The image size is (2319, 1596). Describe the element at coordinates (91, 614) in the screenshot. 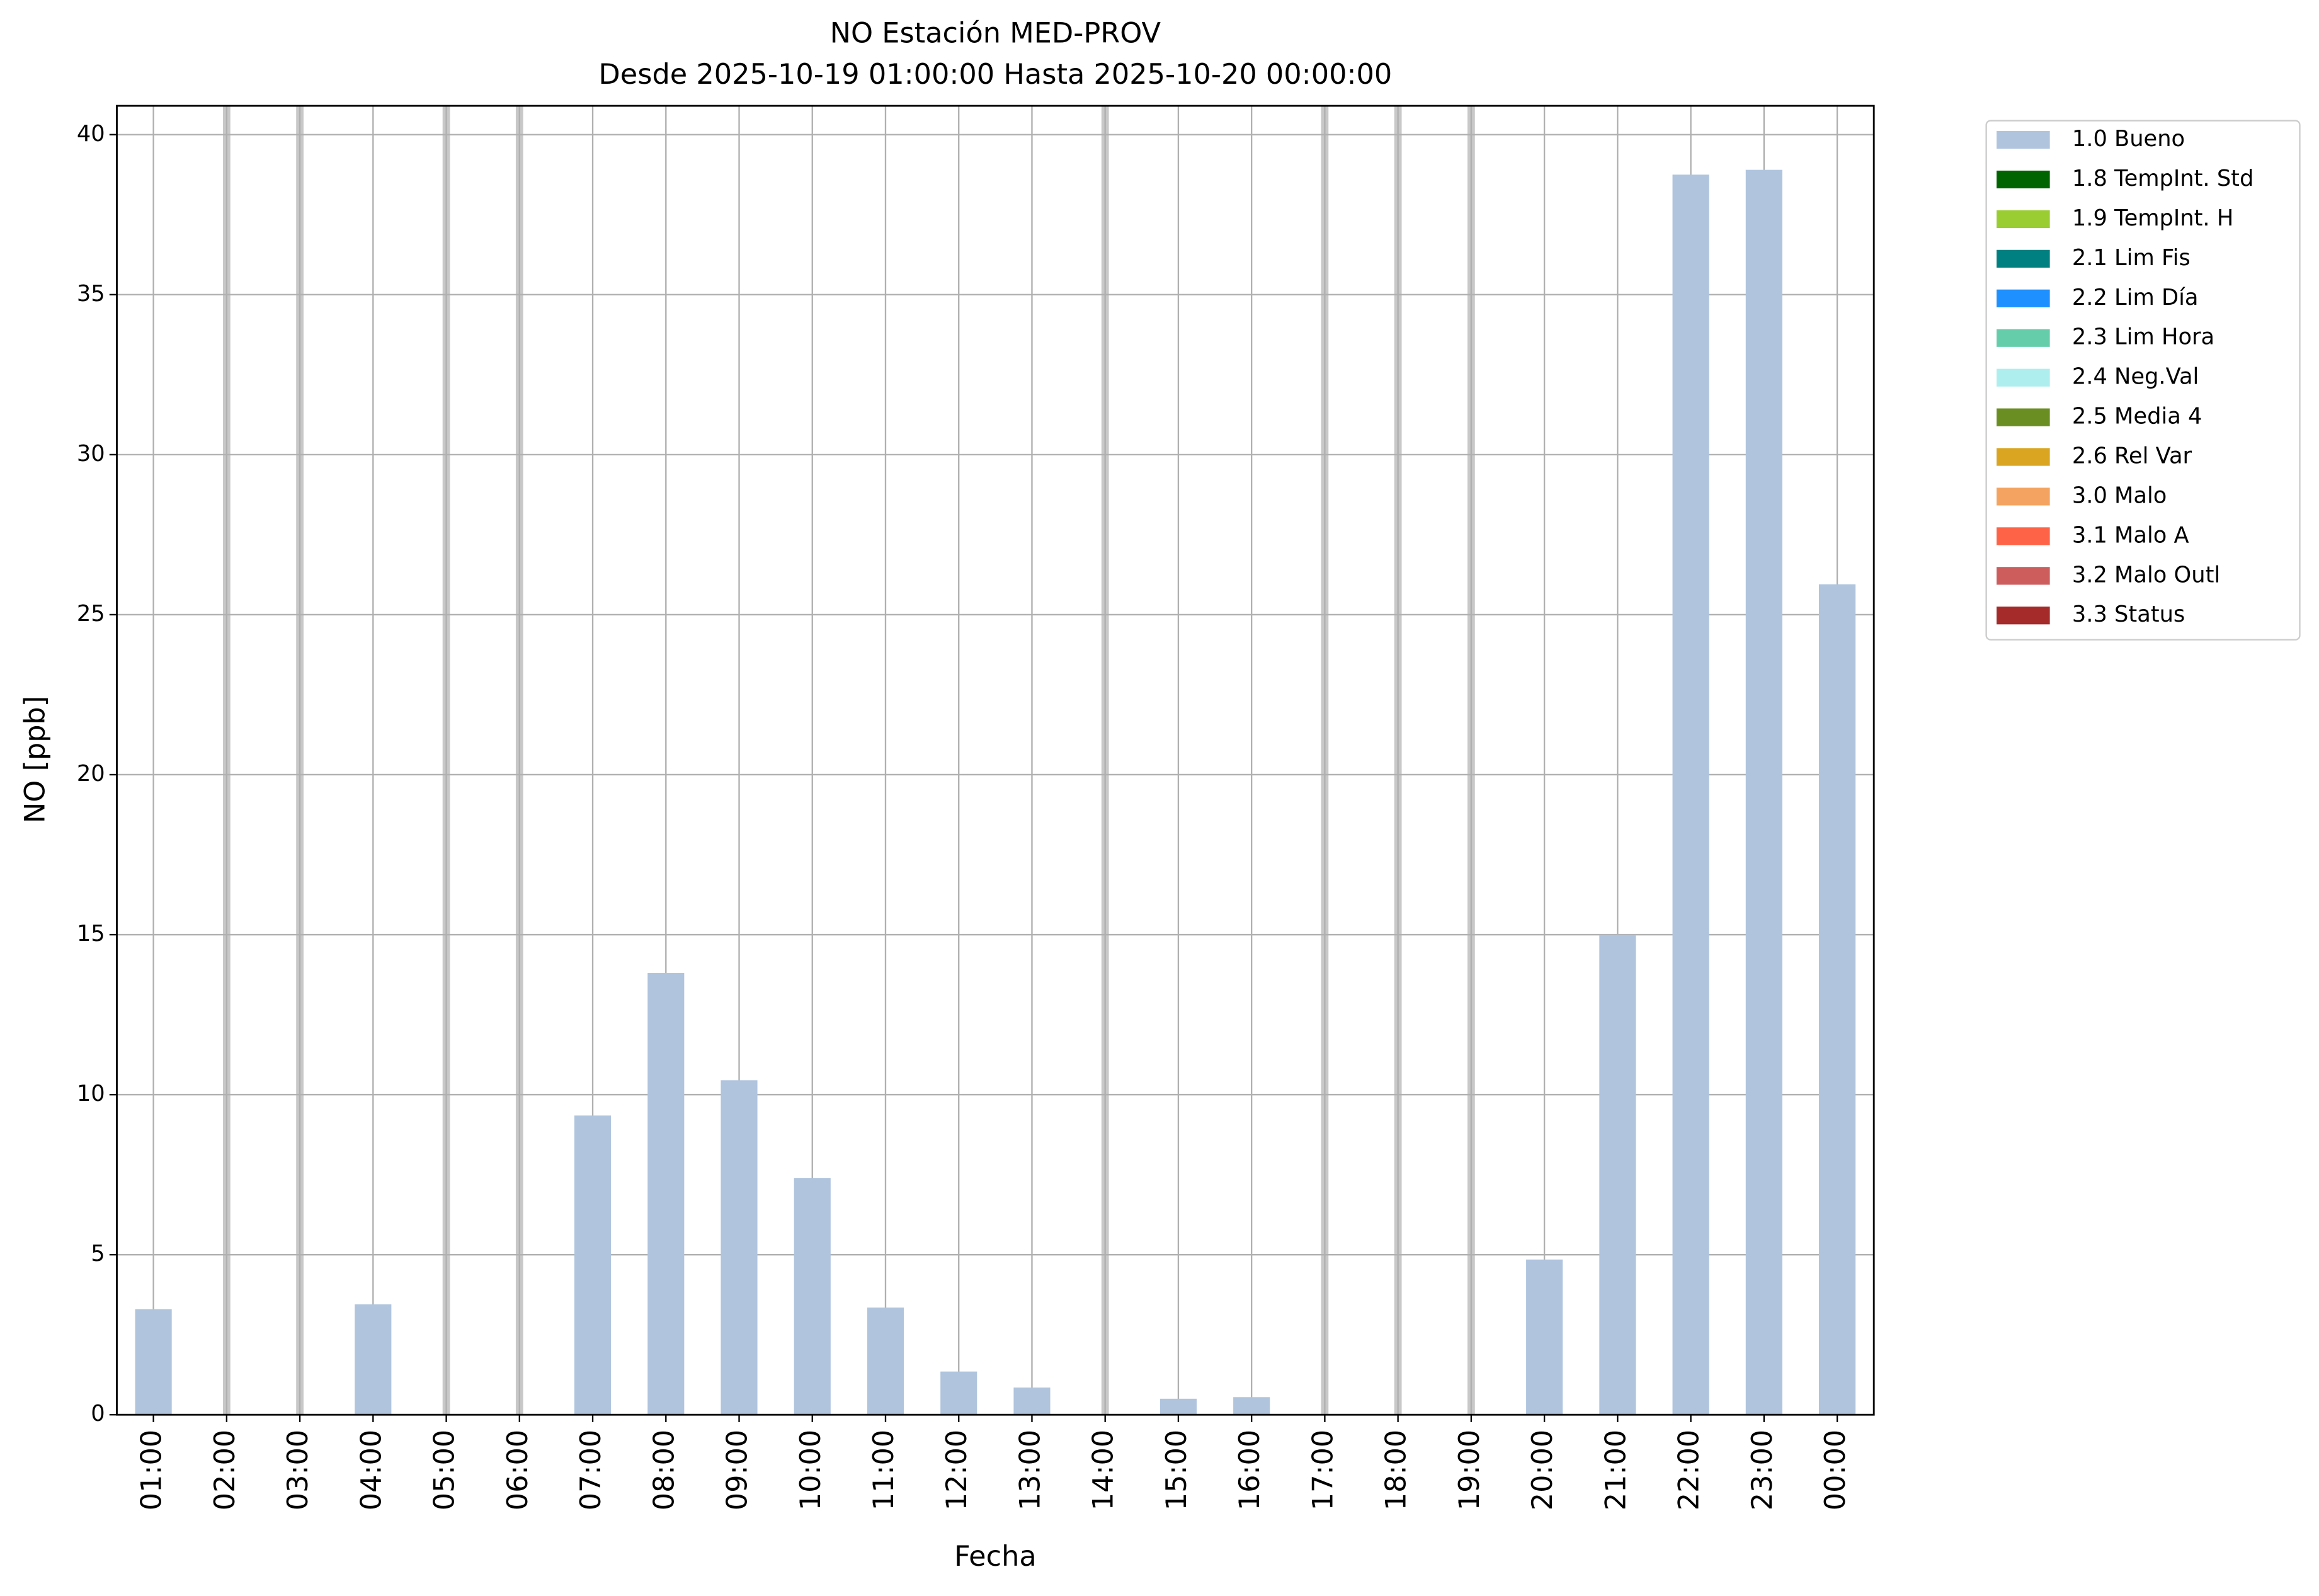

I see `y-tick-label: 25` at that location.